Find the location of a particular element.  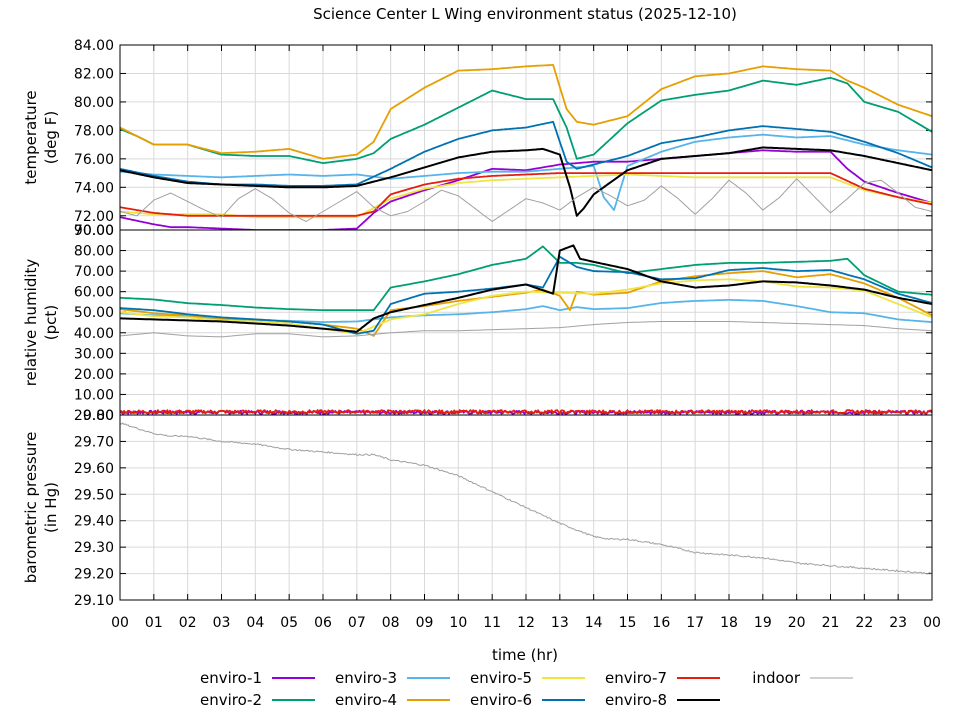

y-tick-label: 74.00 is located at coordinates (94, 188).